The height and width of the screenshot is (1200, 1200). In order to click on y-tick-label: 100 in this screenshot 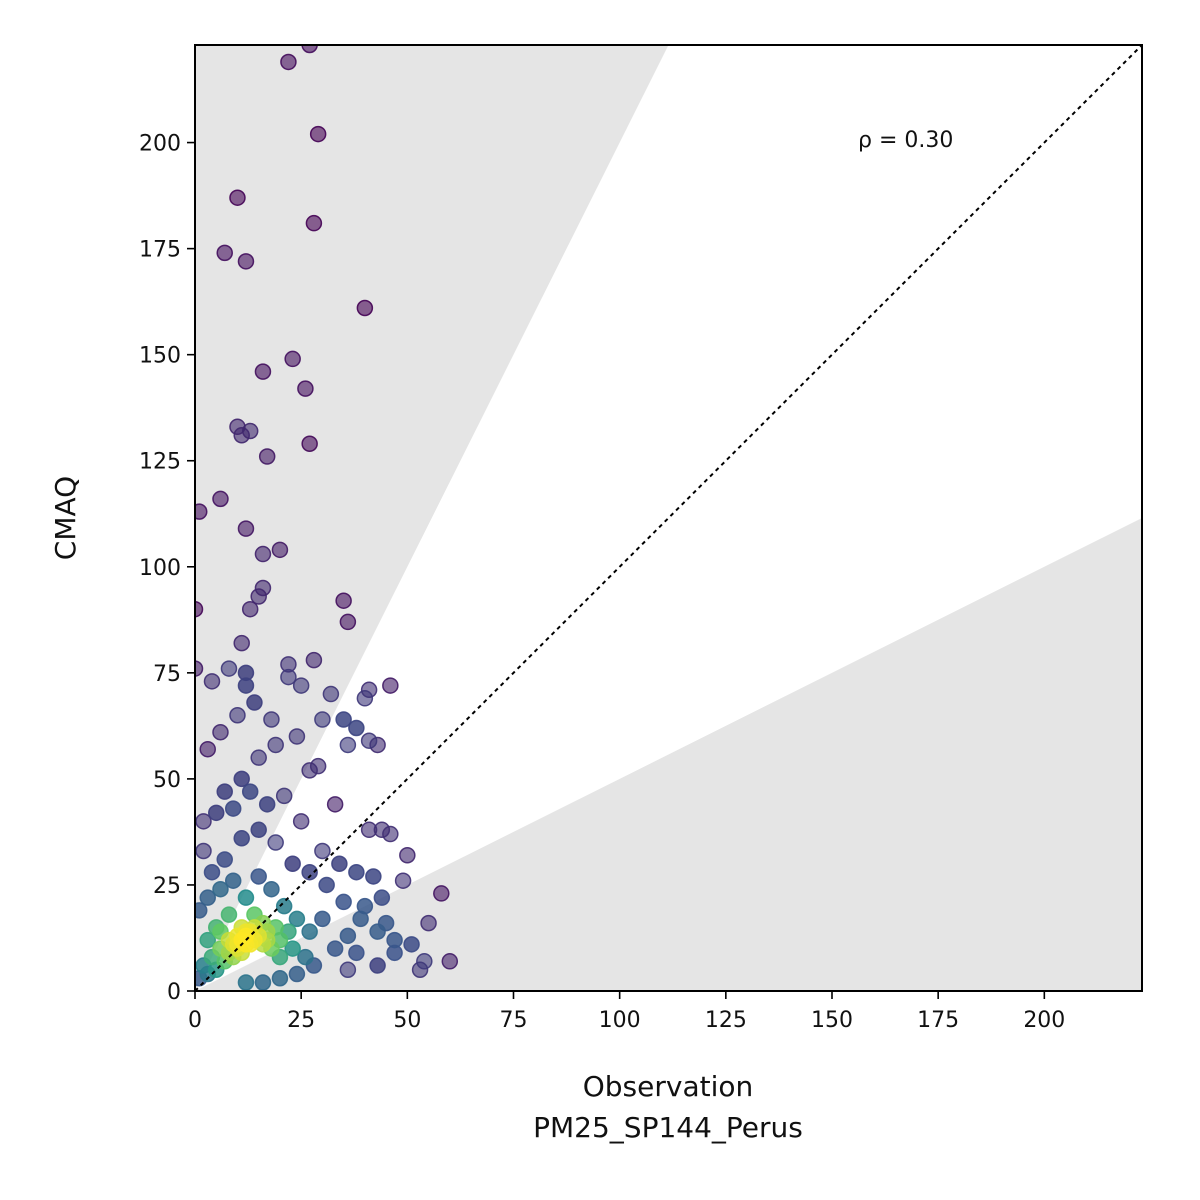, I will do `click(160, 568)`.